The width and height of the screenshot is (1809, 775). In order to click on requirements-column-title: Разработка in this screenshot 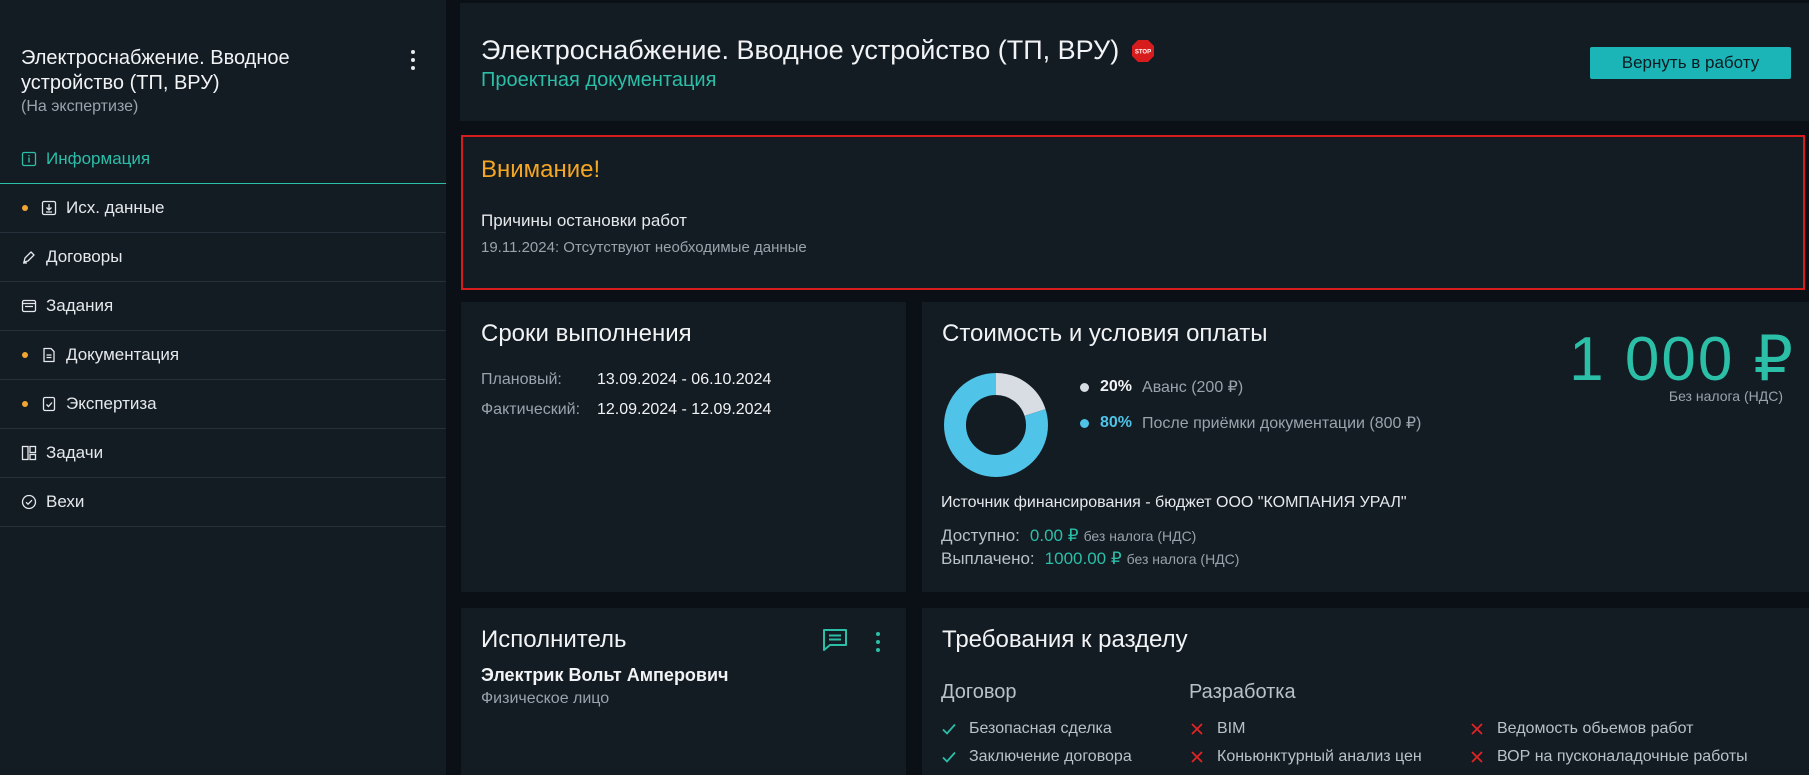, I will do `click(1242, 692)`.